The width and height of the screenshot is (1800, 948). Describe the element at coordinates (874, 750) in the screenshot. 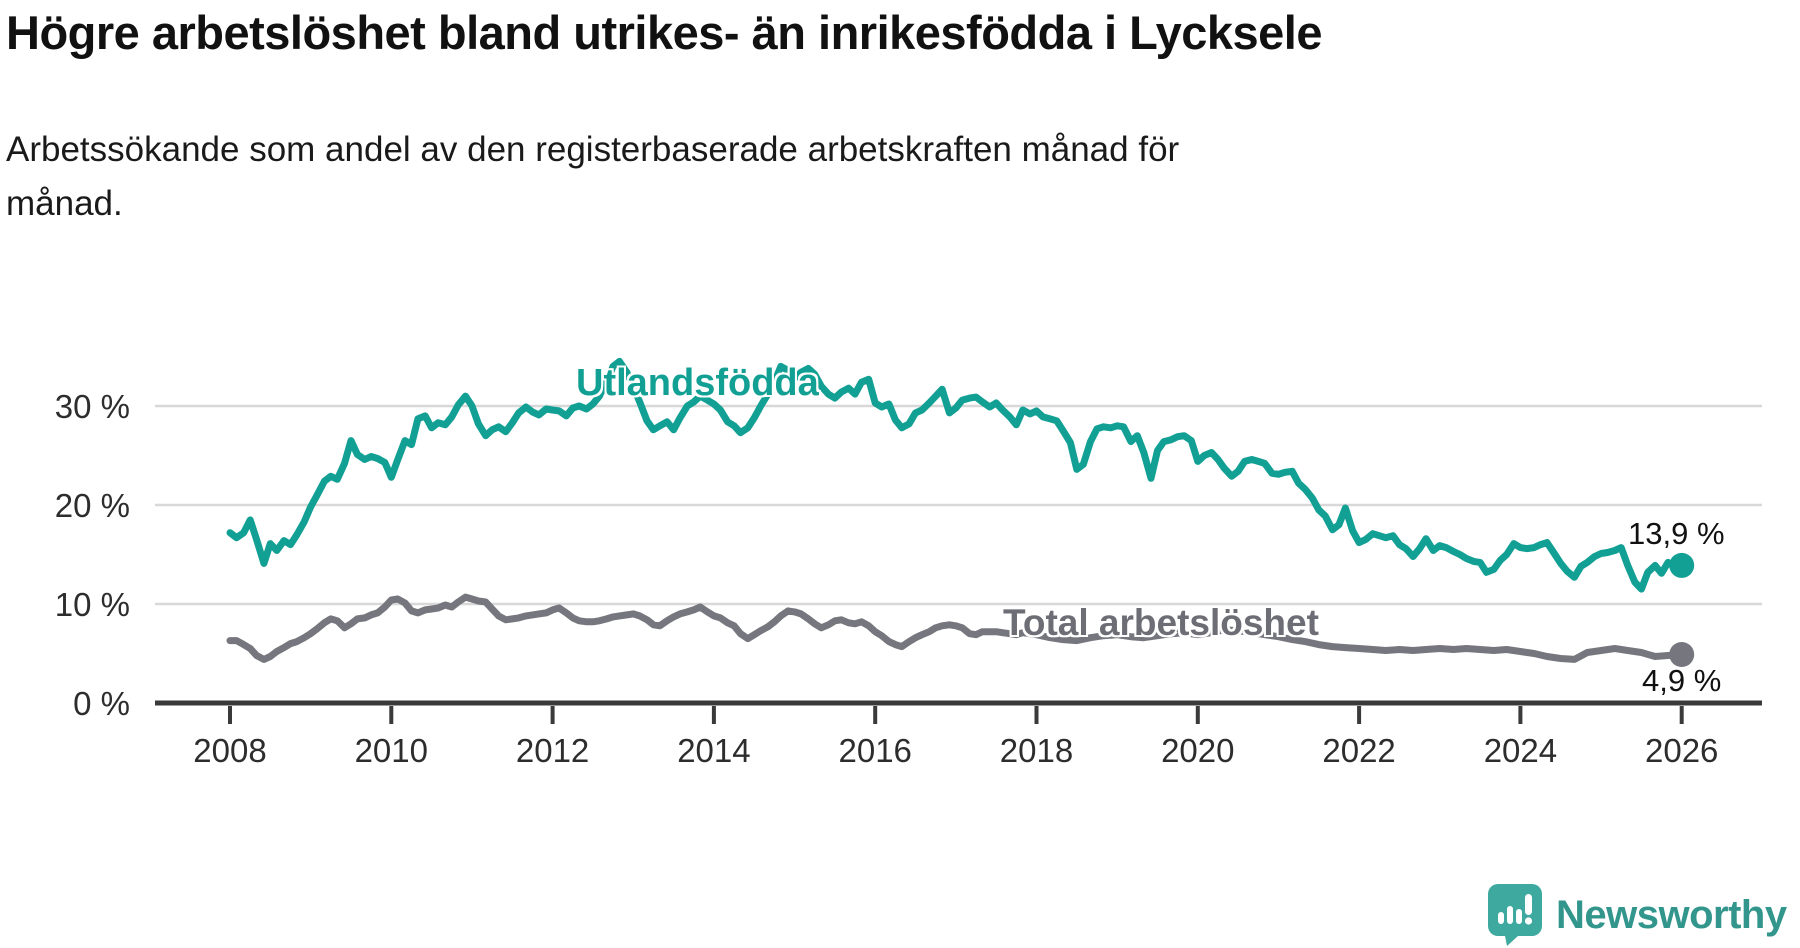

I see `x-tick-label-2016: 2016` at that location.